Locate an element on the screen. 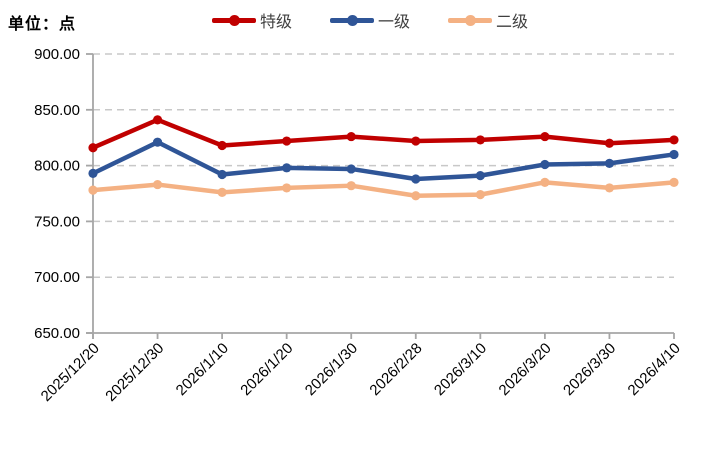 Image resolution: width=707 pixels, height=472 pixels. legend: 特级 一级 二级 is located at coordinates (370, 20).